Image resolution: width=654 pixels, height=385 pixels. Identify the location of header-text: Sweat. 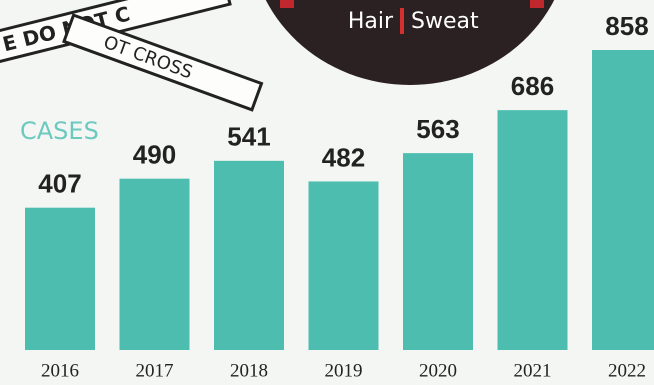
(445, 21).